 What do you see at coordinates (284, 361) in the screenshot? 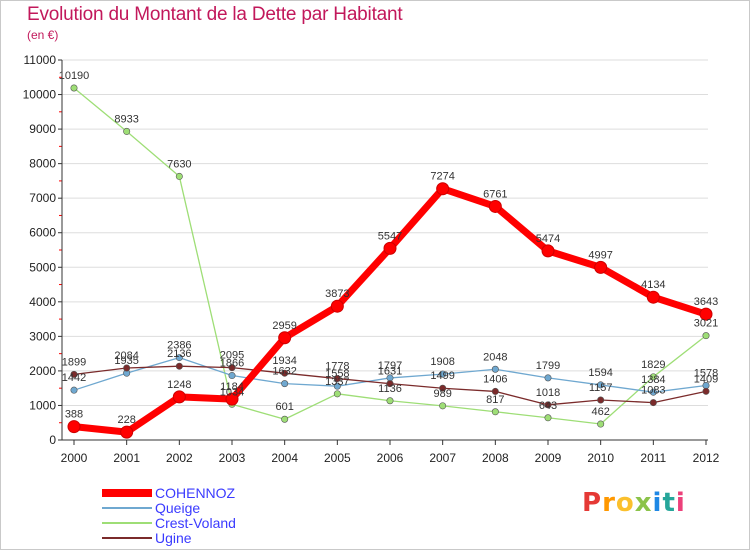
I see `data-label-ugine: 1934` at bounding box center [284, 361].